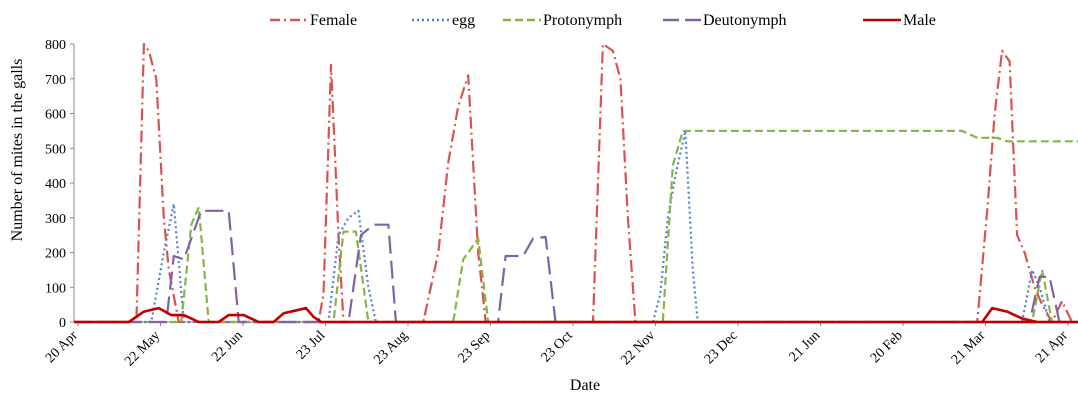 This screenshot has height=396, width=1078. What do you see at coordinates (55, 219) in the screenshot?
I see `y-tick-label: 300` at bounding box center [55, 219].